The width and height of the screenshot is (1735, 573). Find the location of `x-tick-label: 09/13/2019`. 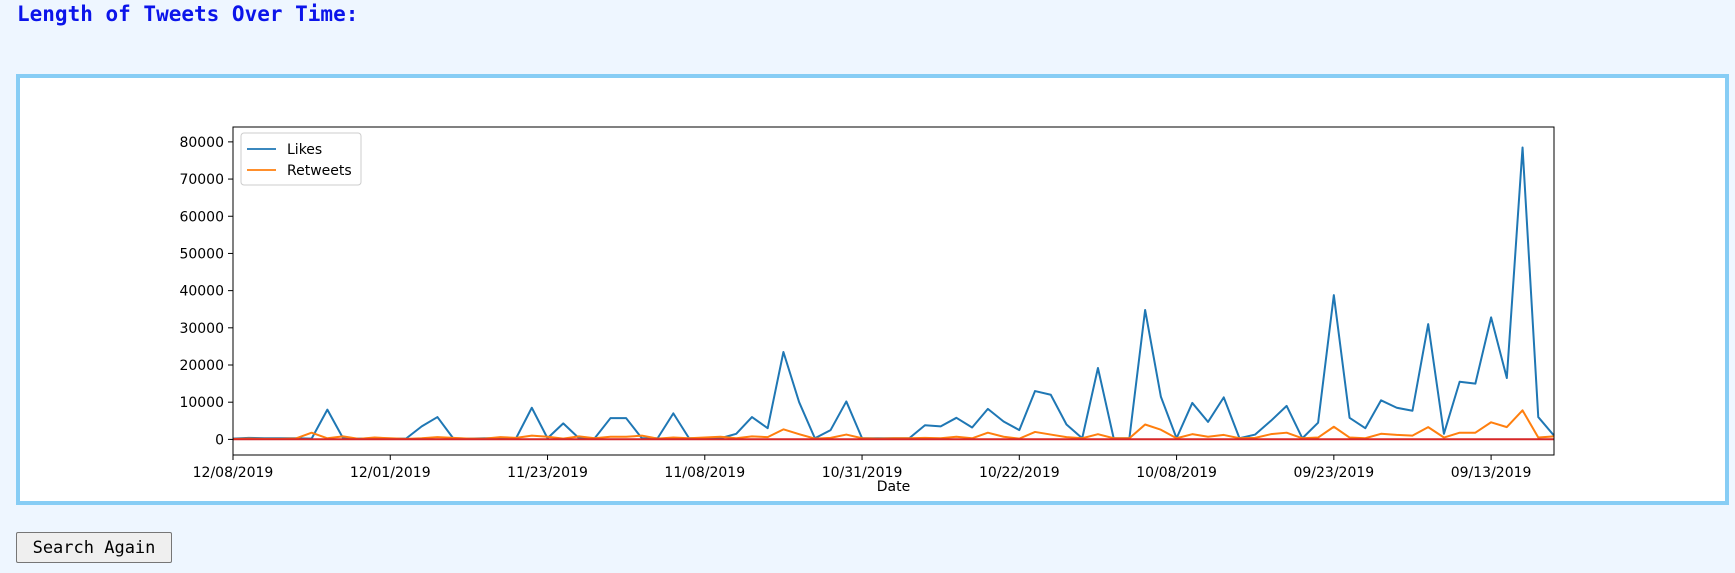

x-tick-label: 09/13/2019 is located at coordinates (1491, 473).